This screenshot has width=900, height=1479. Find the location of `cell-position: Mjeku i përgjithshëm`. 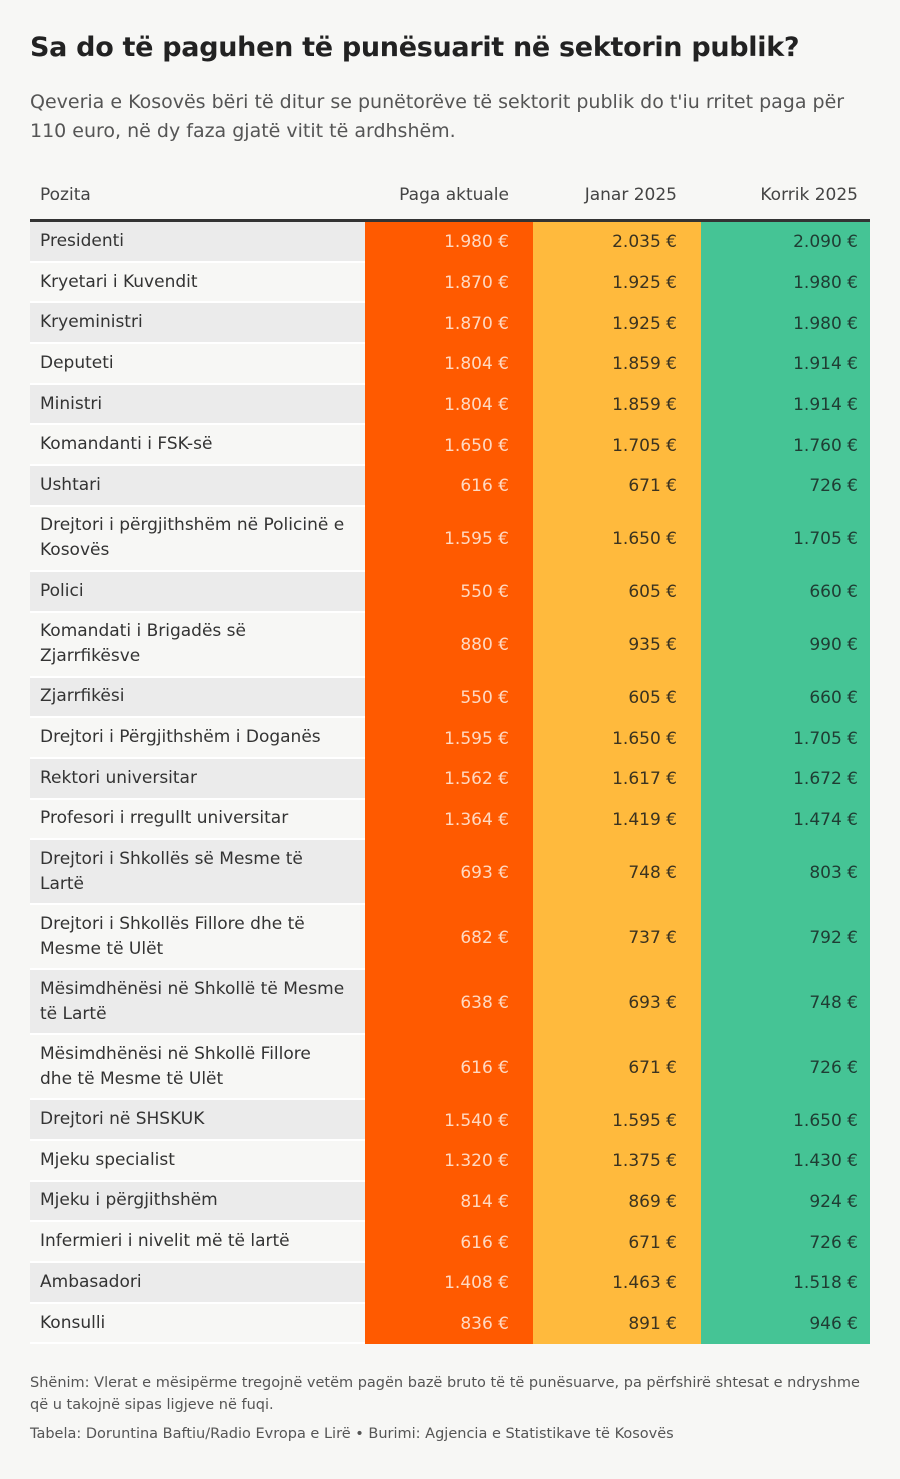

cell-position: Mjeku i përgjithshëm is located at coordinates (197, 1202).